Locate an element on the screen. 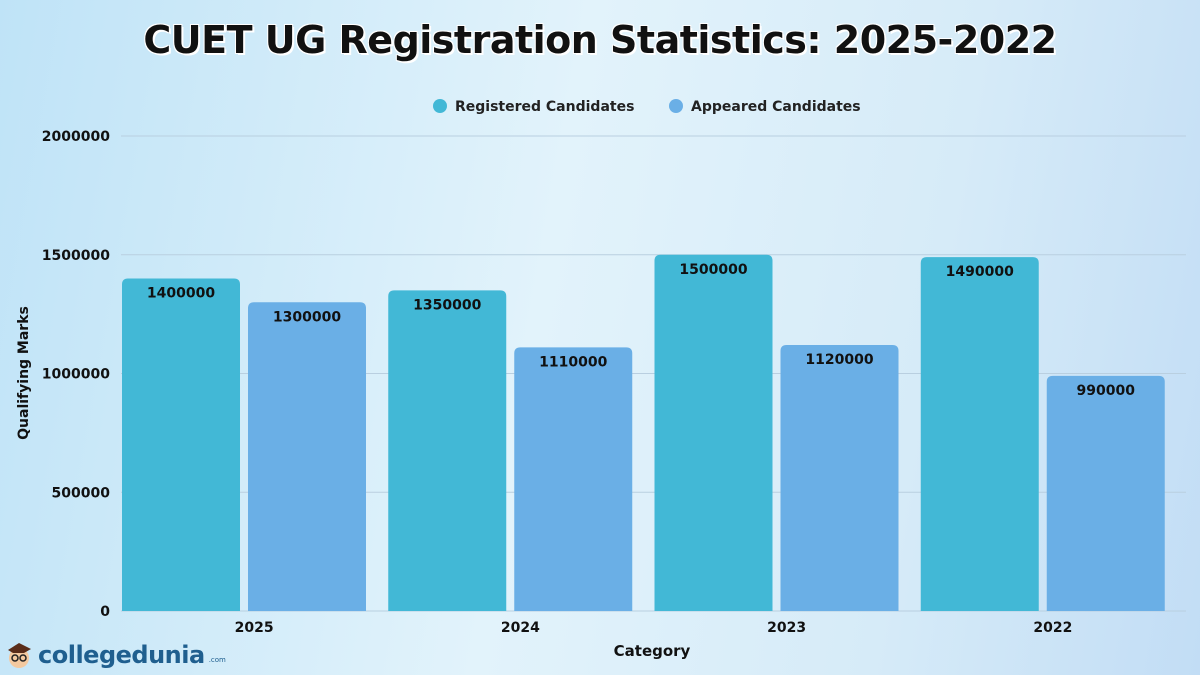 The width and height of the screenshot is (1200, 675). logo-suffix: .com is located at coordinates (217, 660).